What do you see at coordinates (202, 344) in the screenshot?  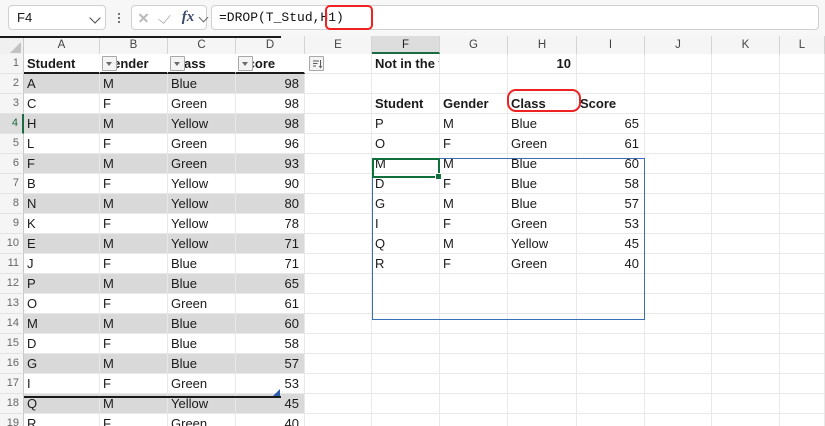 I see `table-cell-class-14: Blue` at bounding box center [202, 344].